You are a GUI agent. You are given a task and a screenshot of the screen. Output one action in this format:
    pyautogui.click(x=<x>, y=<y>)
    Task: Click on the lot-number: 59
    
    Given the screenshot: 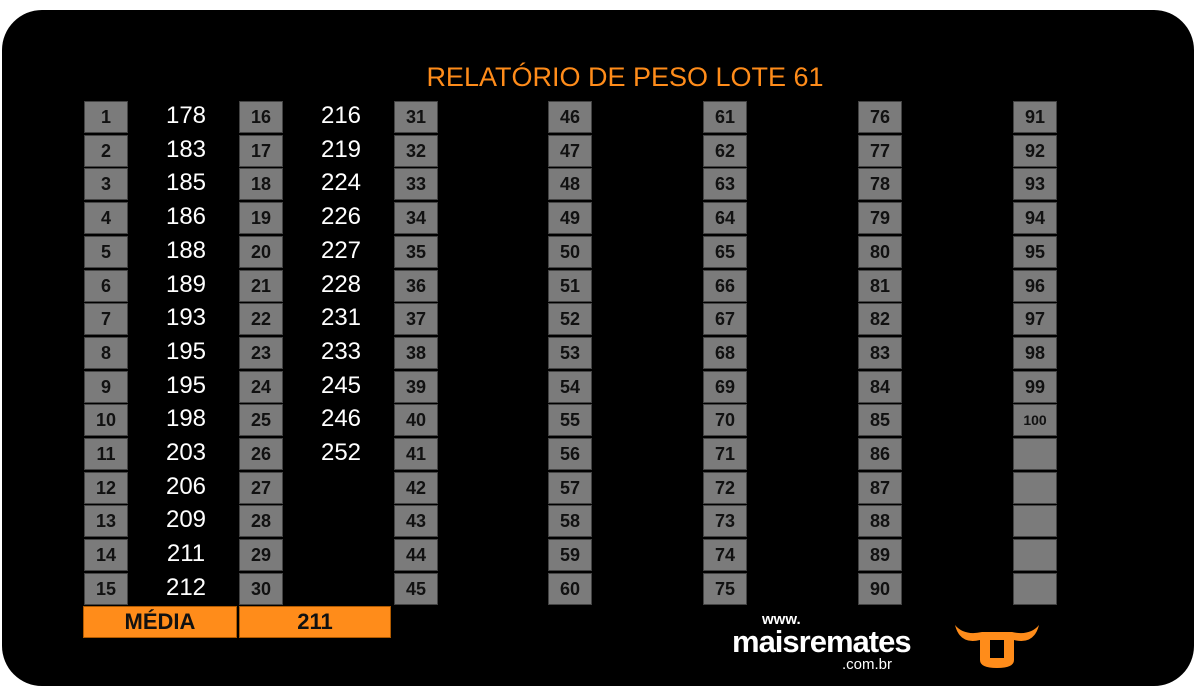 What is the action you would take?
    pyautogui.click(x=570, y=555)
    